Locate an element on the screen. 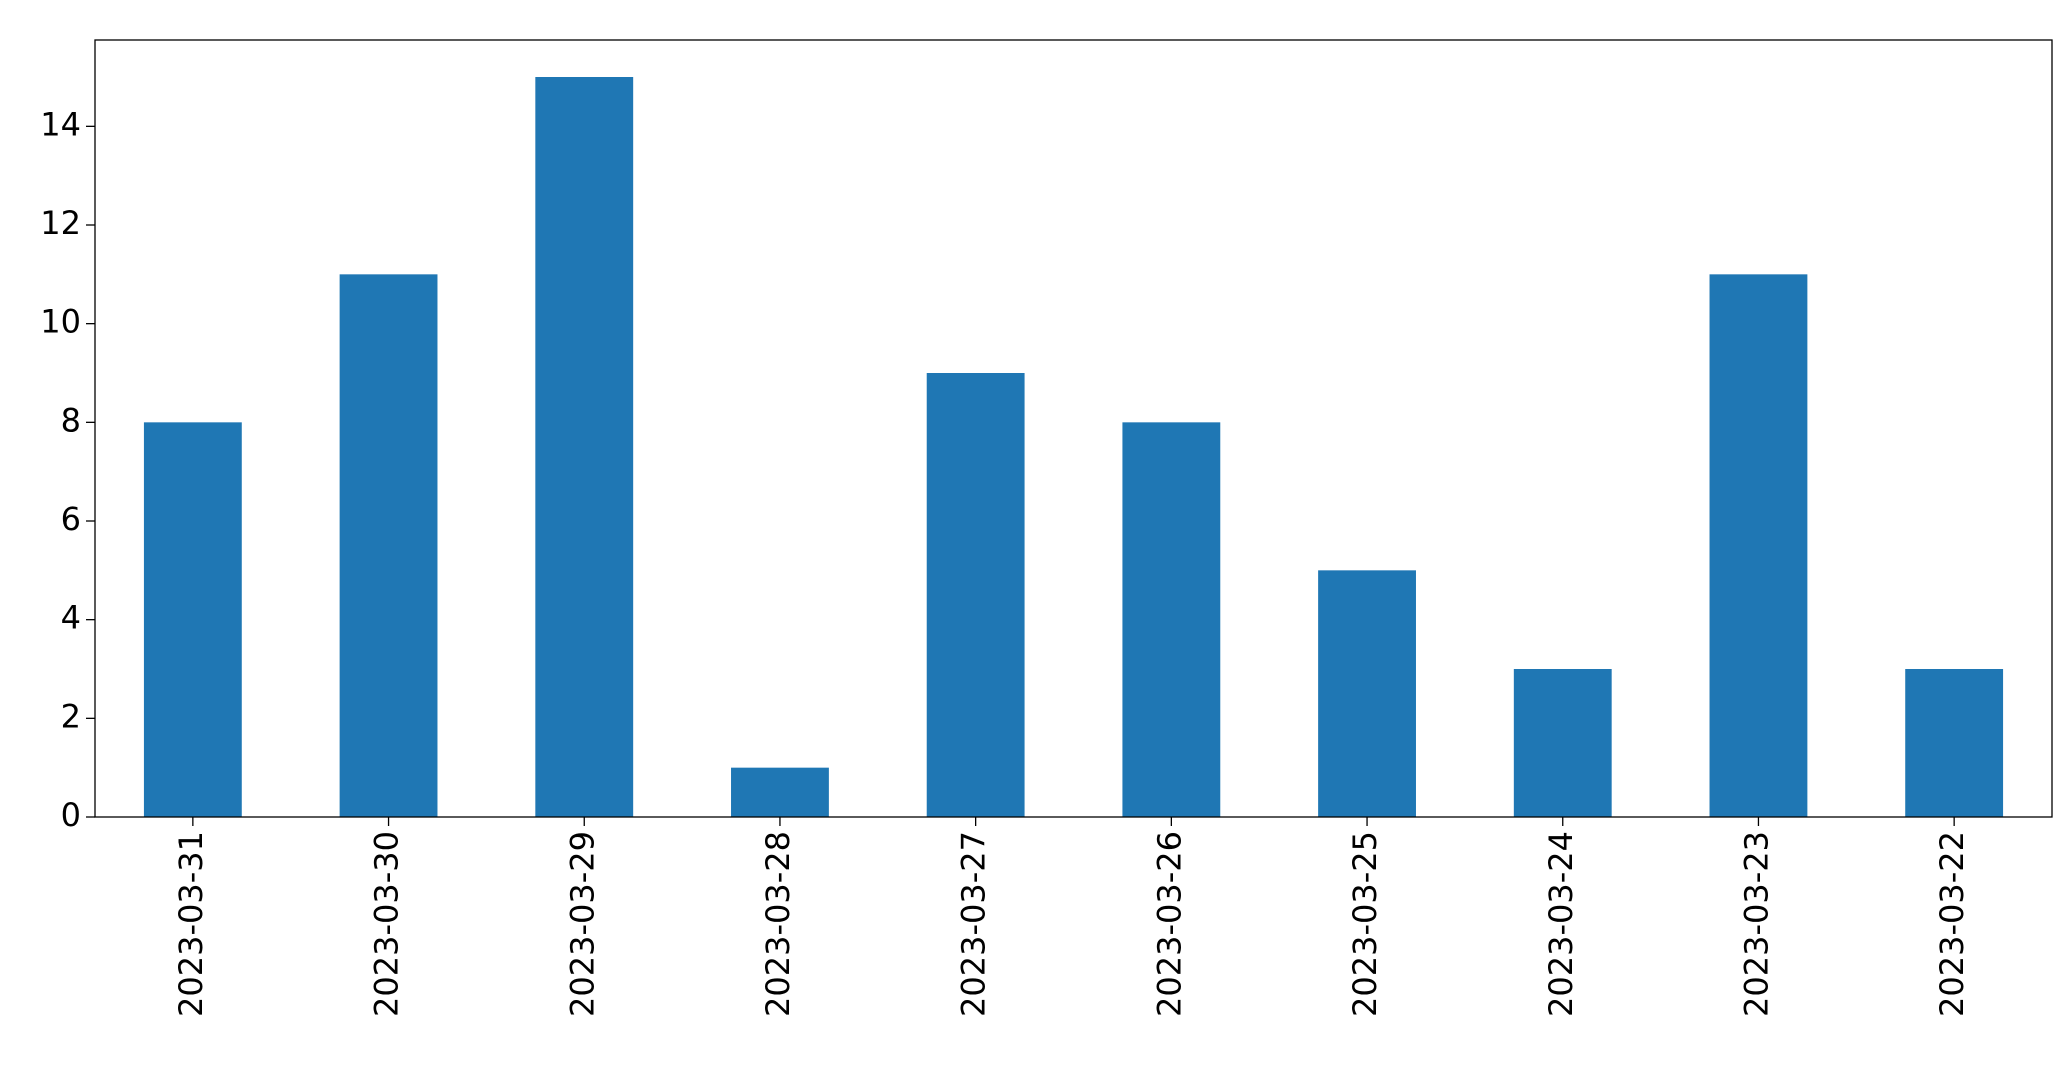 The width and height of the screenshot is (2071, 1065). x-tick-label: 2023-03-23 is located at coordinates (1756, 924).